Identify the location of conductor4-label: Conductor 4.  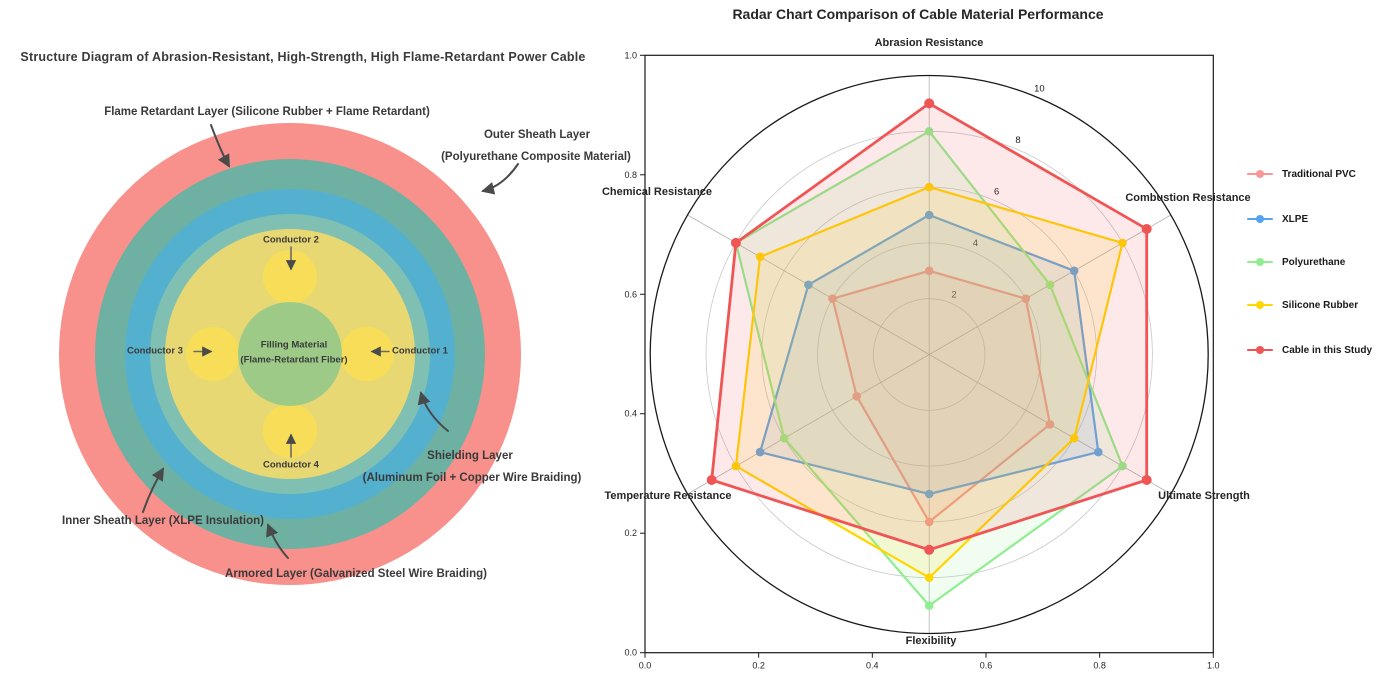
(291, 465).